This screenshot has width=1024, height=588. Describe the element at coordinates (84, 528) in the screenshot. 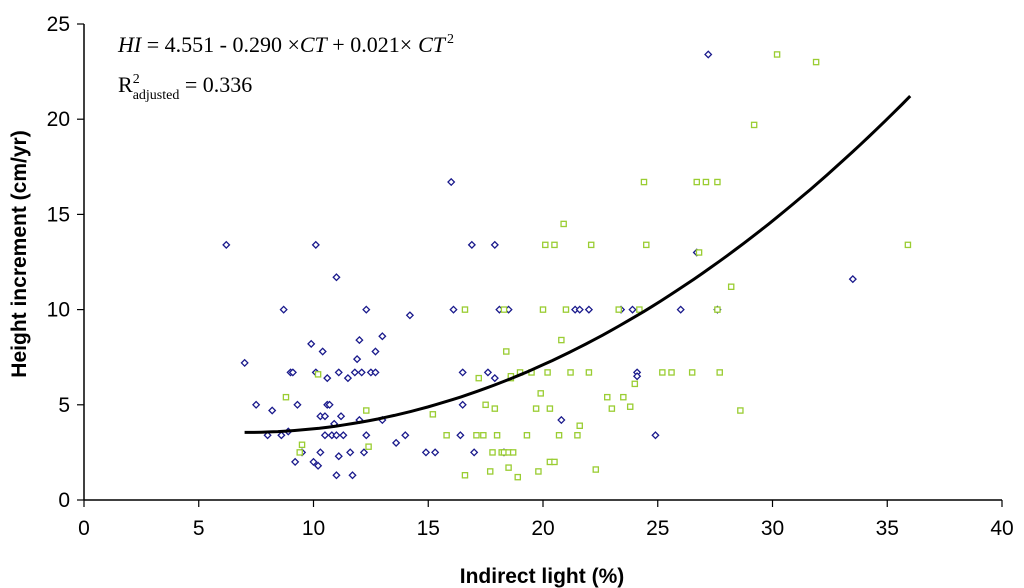

I see `x-tick-label: 0` at that location.